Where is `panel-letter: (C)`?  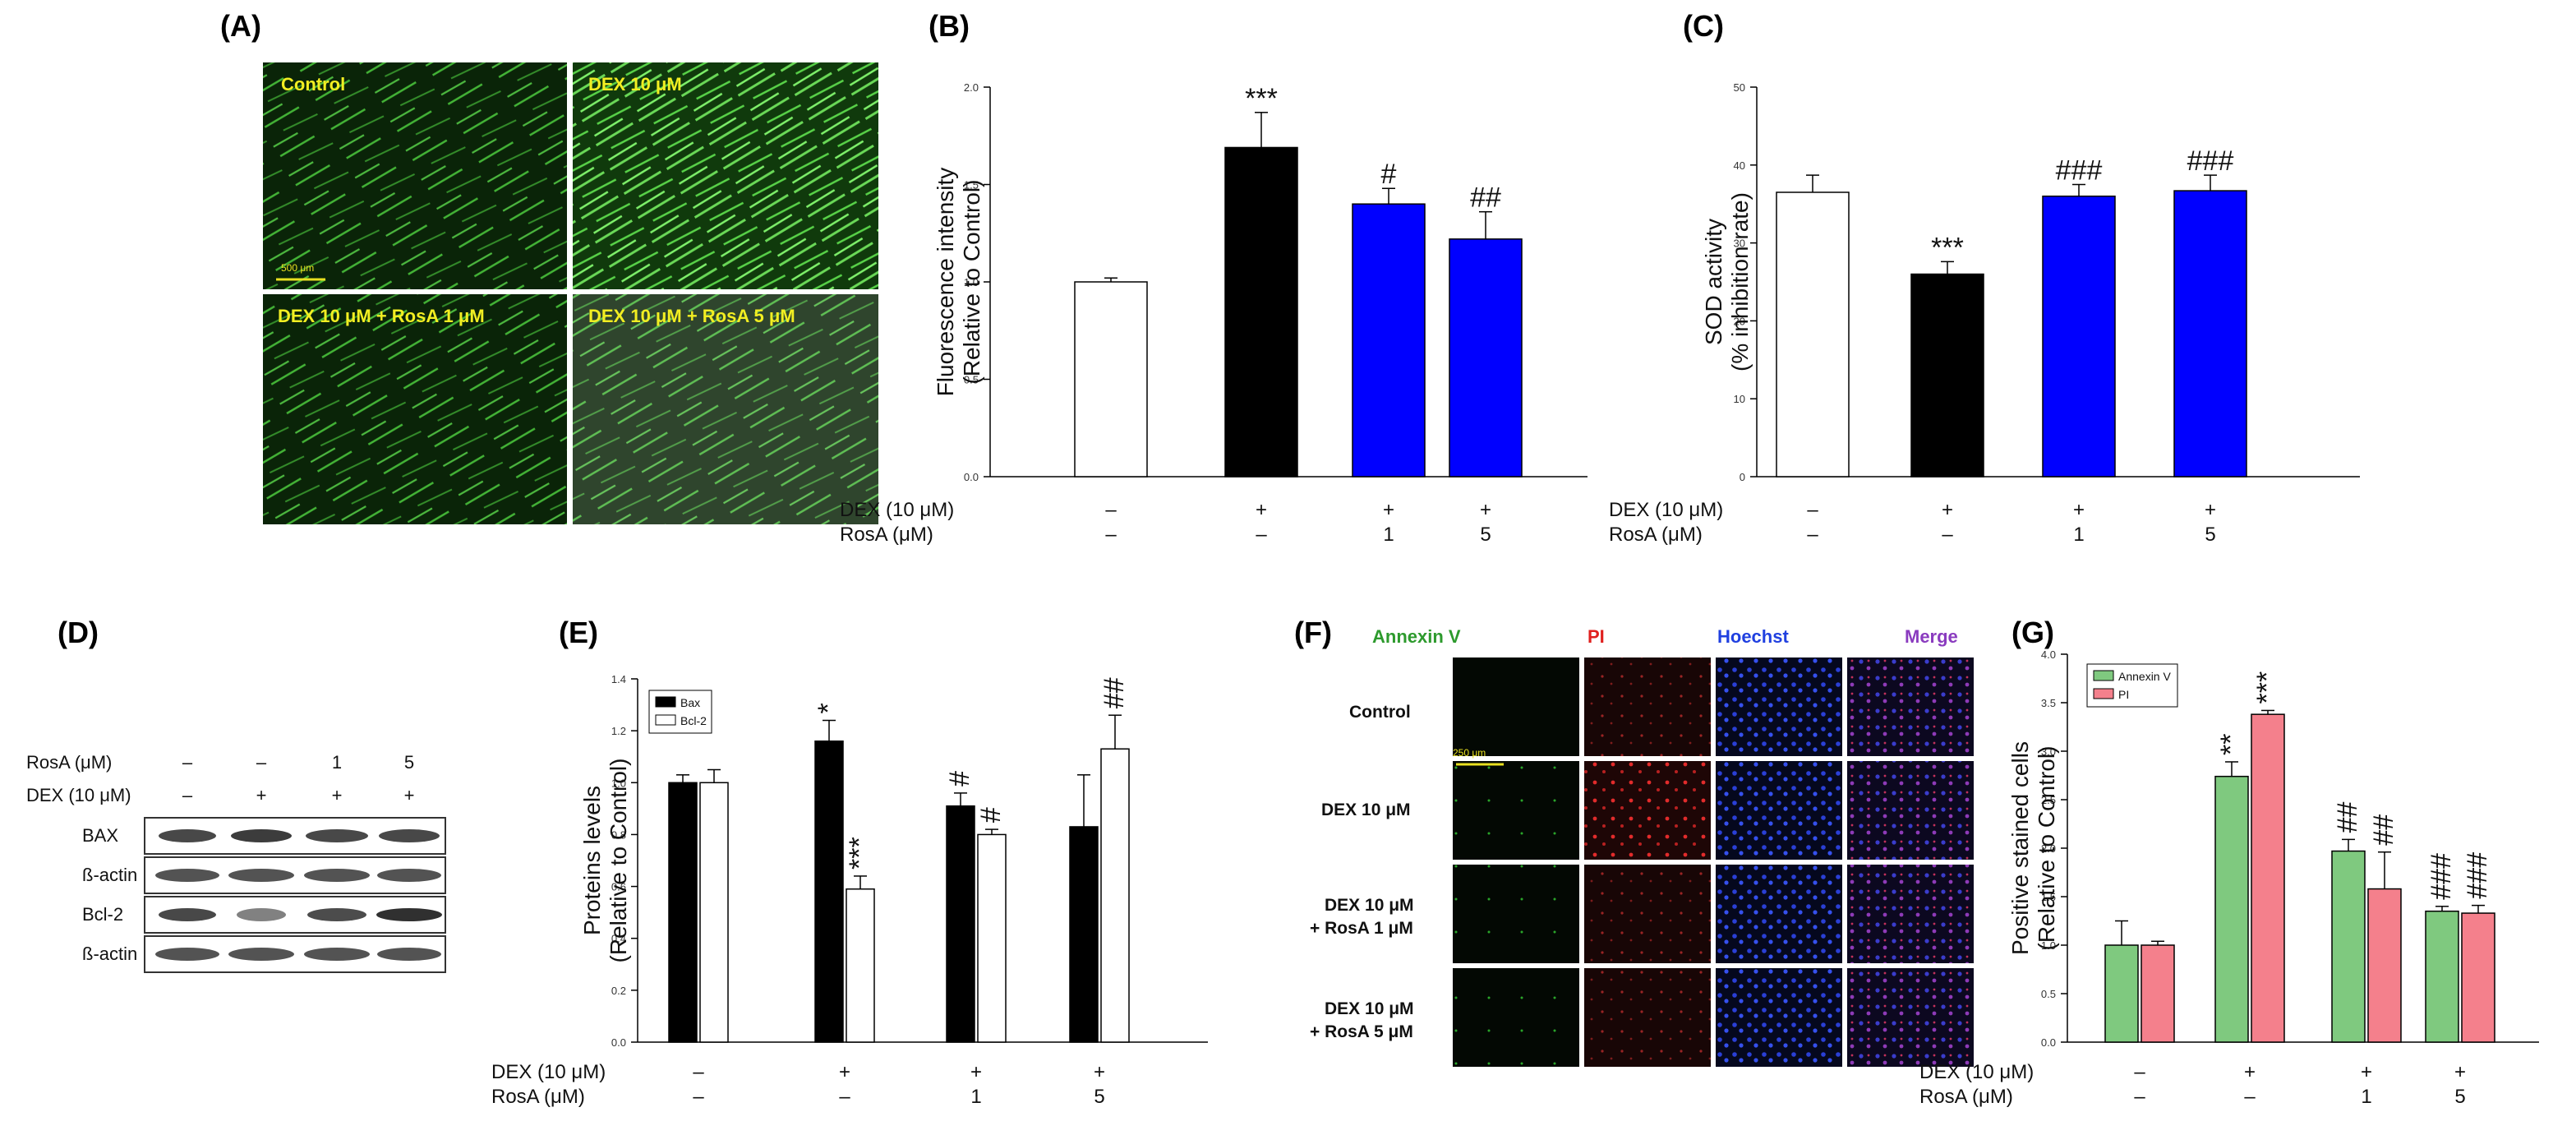
panel-letter: (C) is located at coordinates (1703, 26).